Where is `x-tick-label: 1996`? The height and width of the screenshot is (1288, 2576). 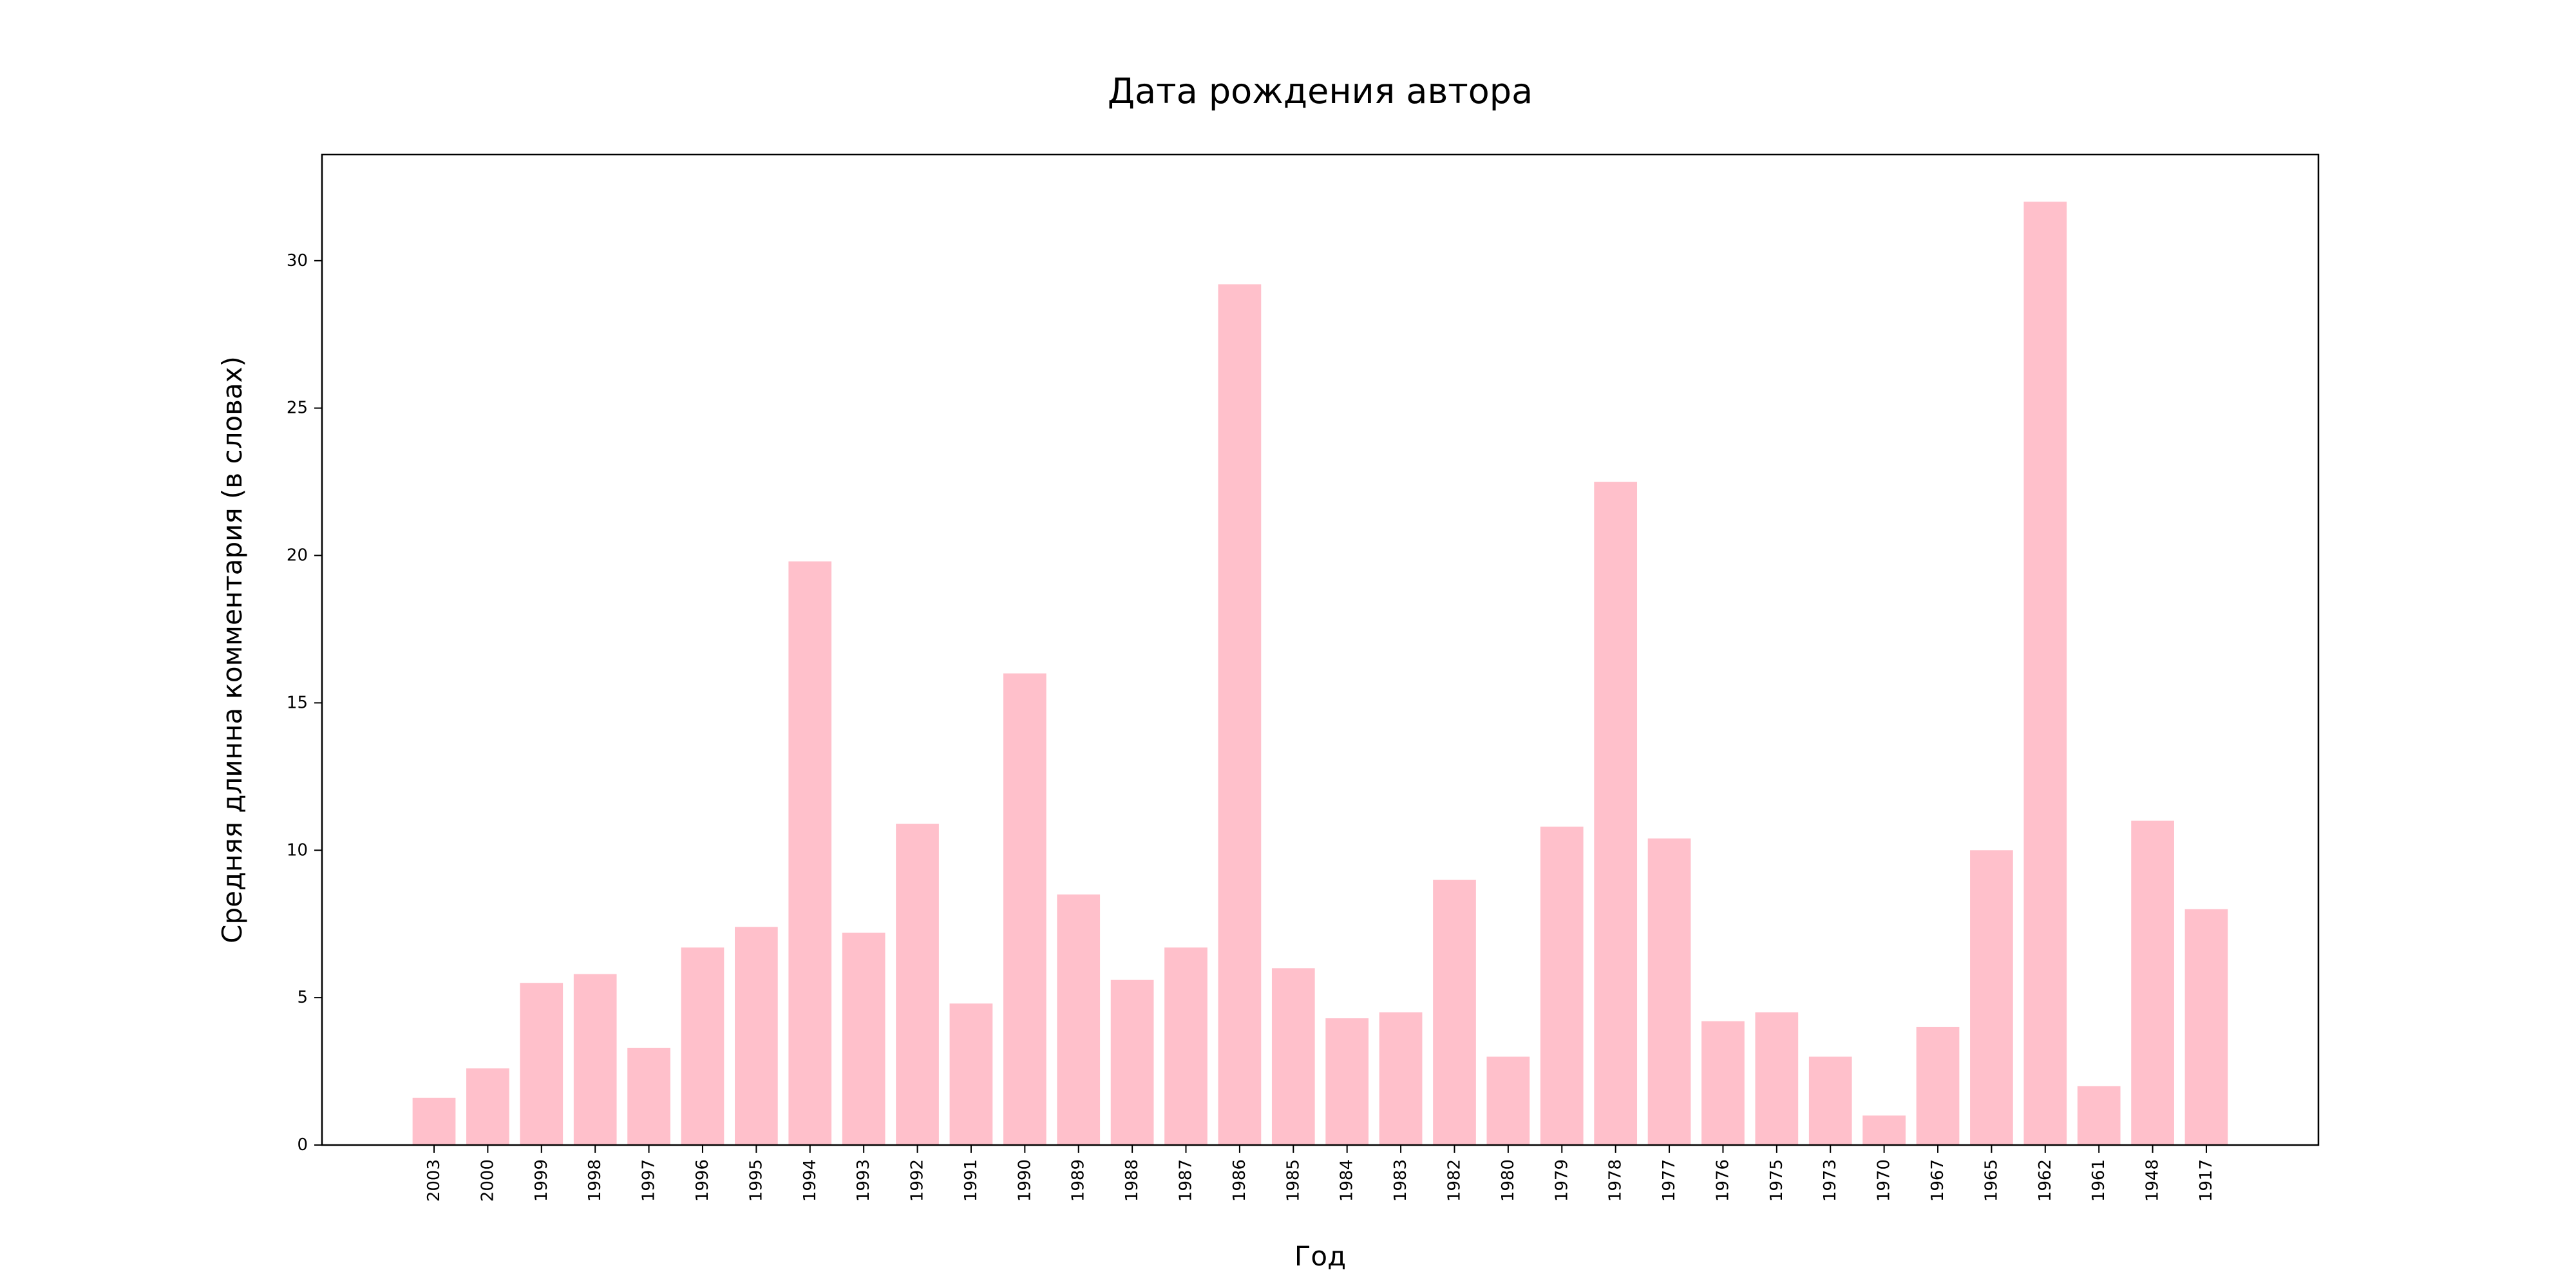 x-tick-label: 1996 is located at coordinates (702, 1180).